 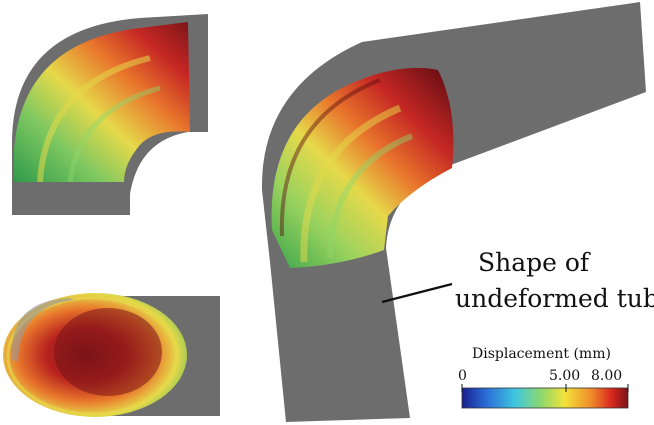 I want to click on colorbar-tick-label-8: 8.00, so click(x=607, y=376).